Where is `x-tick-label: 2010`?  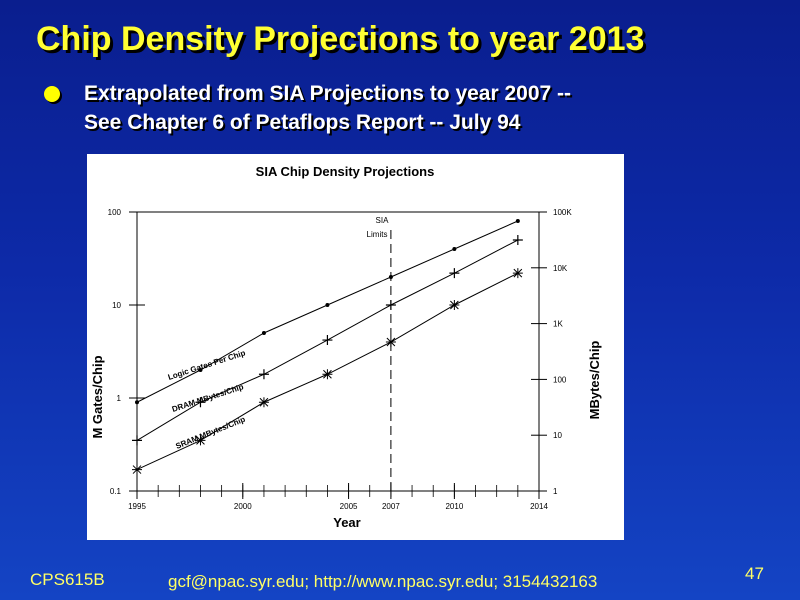 x-tick-label: 2010 is located at coordinates (454, 506).